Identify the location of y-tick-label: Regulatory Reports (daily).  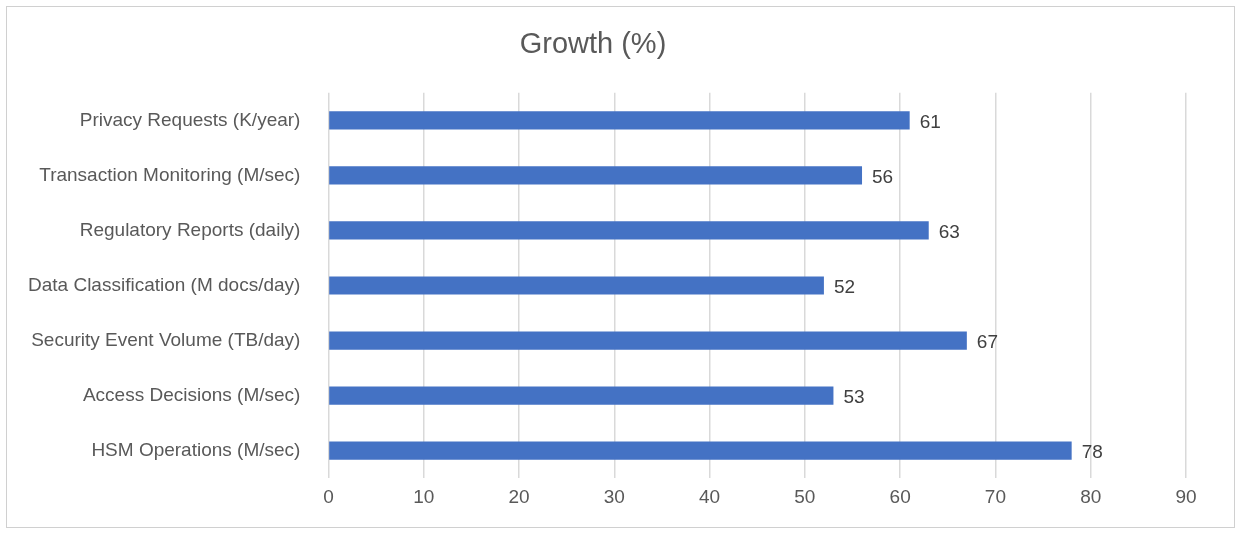
(190, 229).